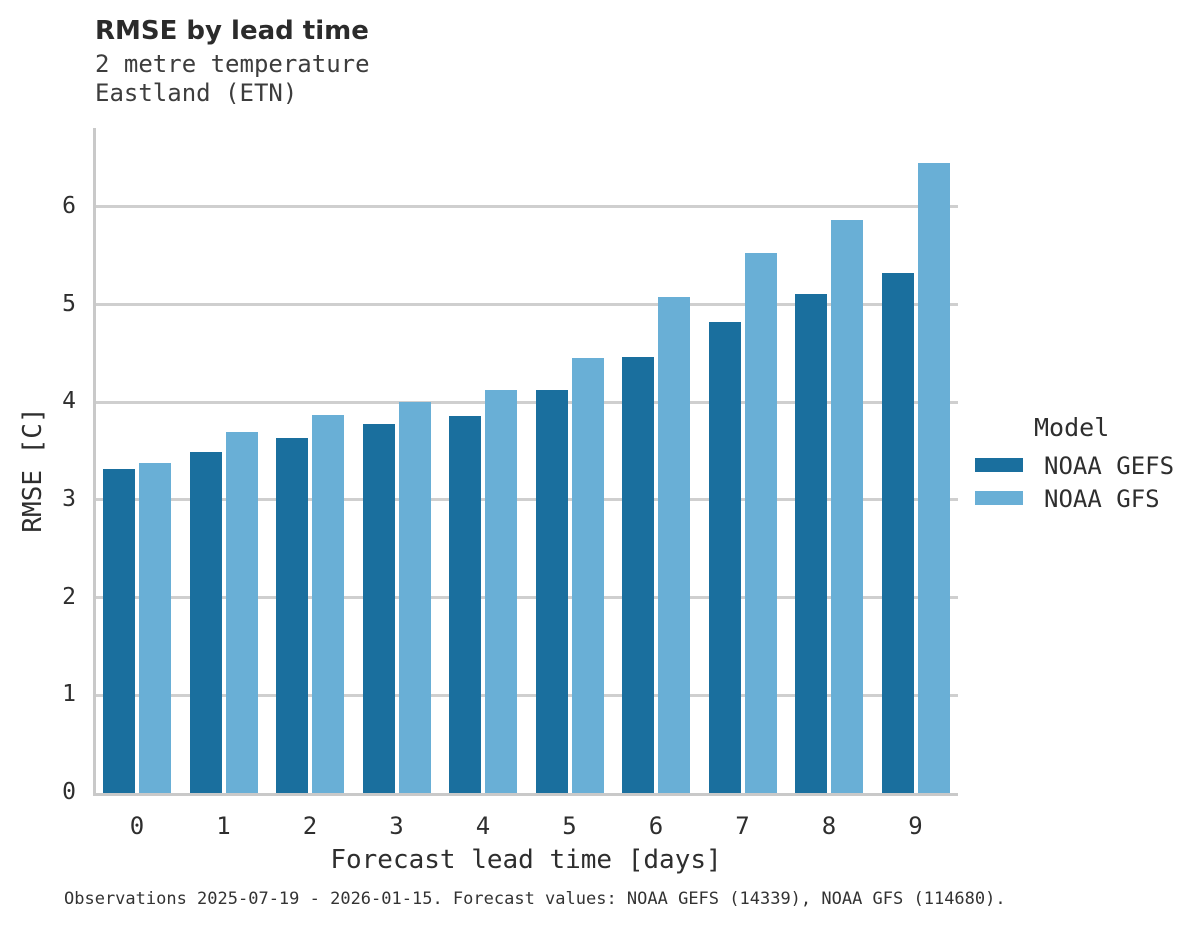 The width and height of the screenshot is (1195, 928). What do you see at coordinates (742, 826) in the screenshot?
I see `x-tick-label-7: 7` at bounding box center [742, 826].